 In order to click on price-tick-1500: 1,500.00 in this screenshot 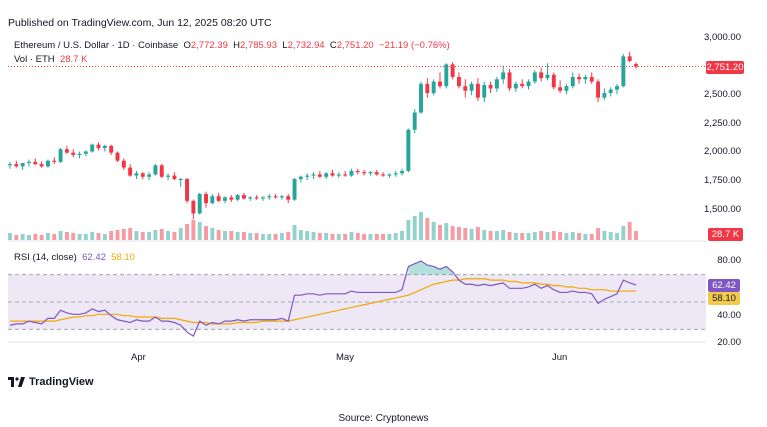, I will do `click(722, 209)`.